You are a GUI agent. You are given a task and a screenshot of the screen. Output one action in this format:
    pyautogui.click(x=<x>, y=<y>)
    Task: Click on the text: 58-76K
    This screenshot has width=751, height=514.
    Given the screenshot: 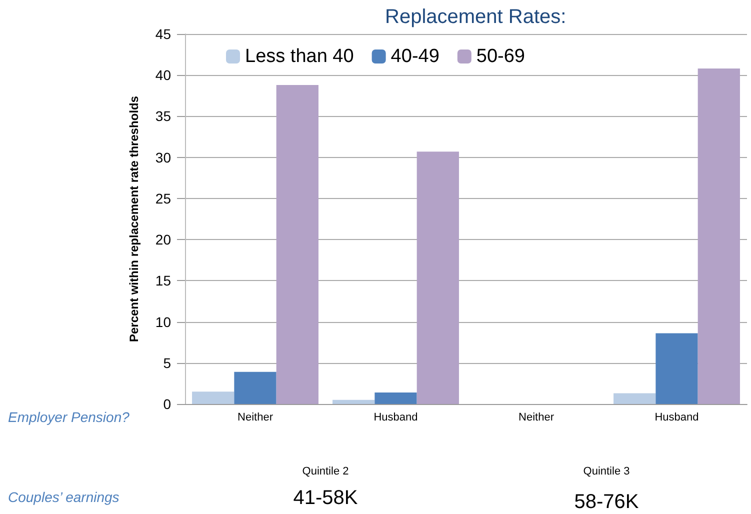 What is the action you would take?
    pyautogui.click(x=607, y=502)
    